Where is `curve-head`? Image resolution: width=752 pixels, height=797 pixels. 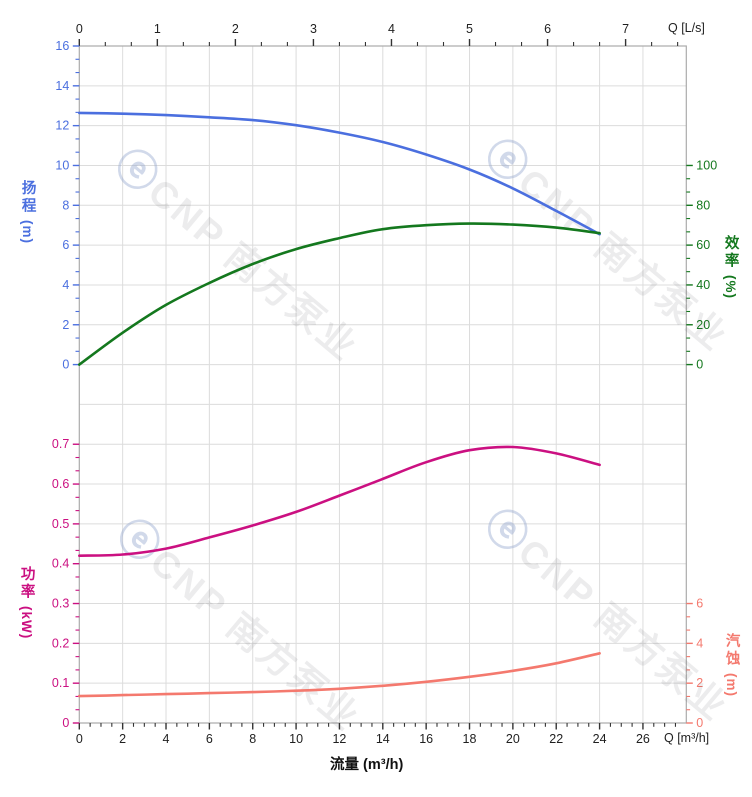
curve-head is located at coordinates (339, 173).